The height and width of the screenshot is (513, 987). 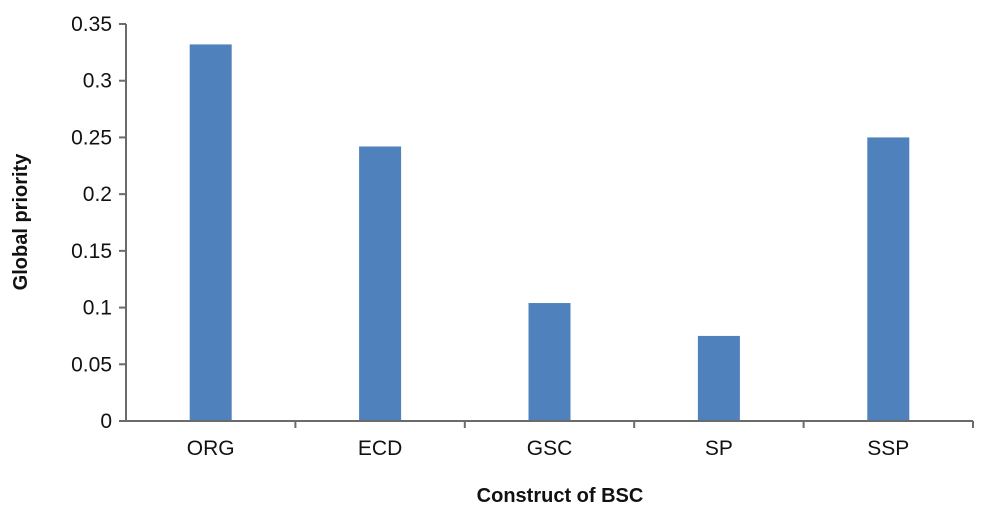 What do you see at coordinates (560, 496) in the screenshot?
I see `x-axis-title: Construct of BSC` at bounding box center [560, 496].